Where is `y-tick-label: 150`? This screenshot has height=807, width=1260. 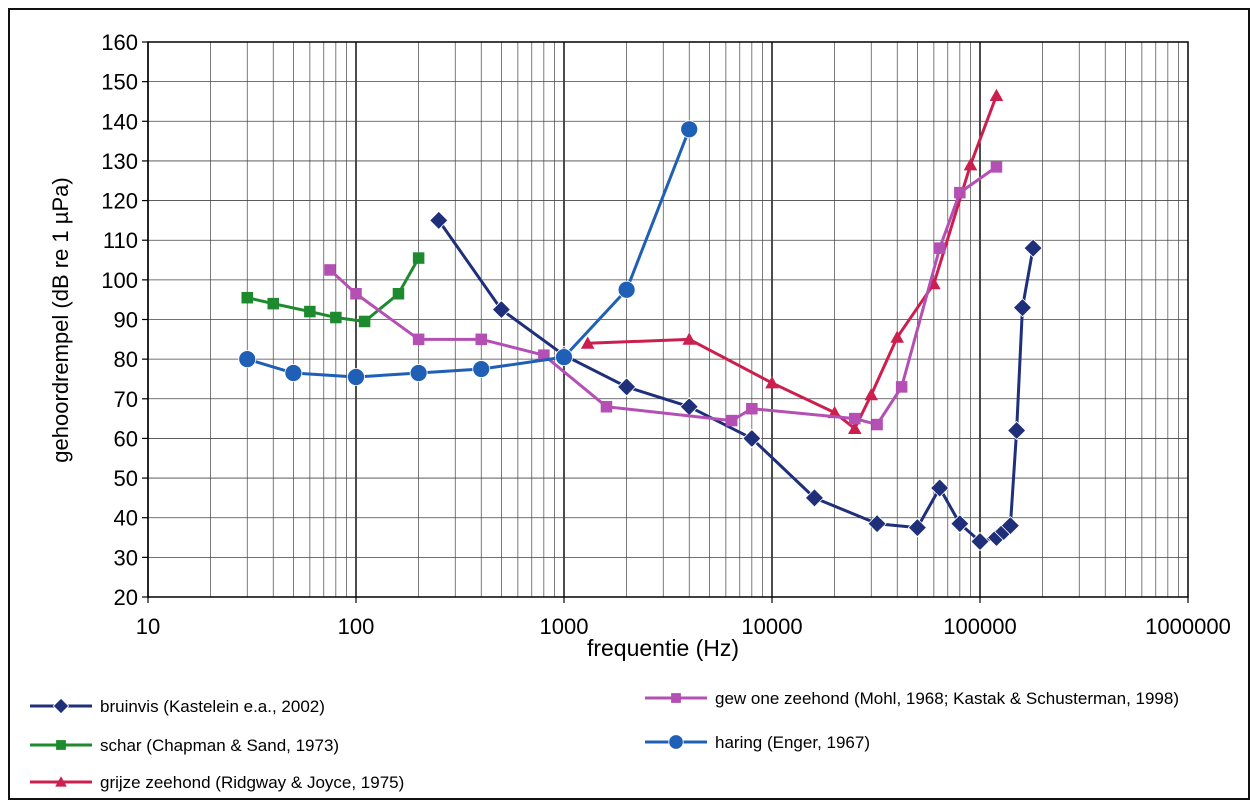 y-tick-label: 150 is located at coordinates (119, 82).